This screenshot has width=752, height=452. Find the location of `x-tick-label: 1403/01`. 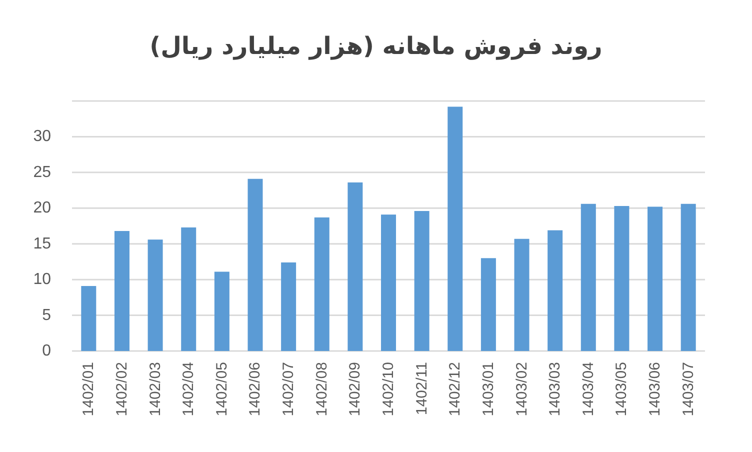

x-tick-label: 1403/01 is located at coordinates (488, 389).